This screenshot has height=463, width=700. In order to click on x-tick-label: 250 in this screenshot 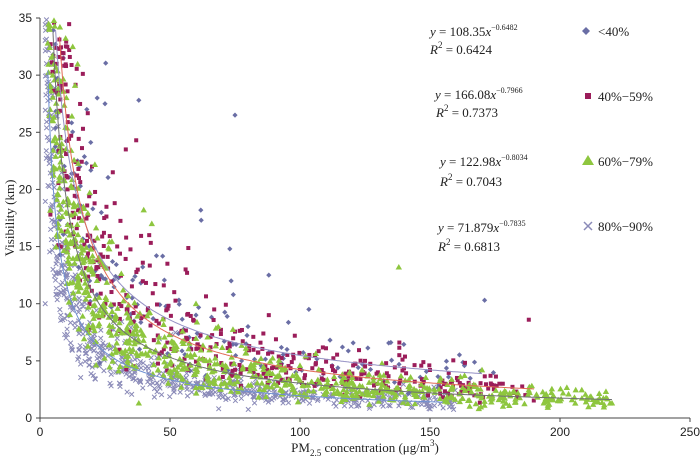, I will do `click(690, 432)`.